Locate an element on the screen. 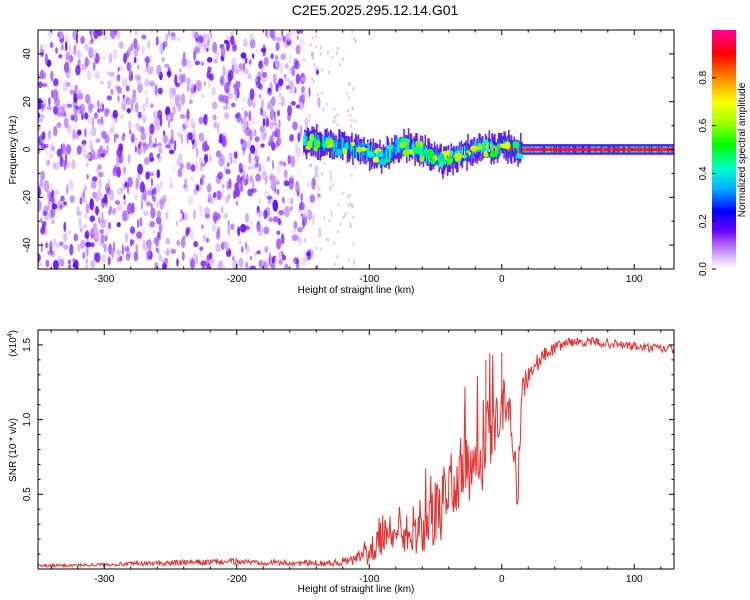 The height and width of the screenshot is (600, 750). snr-x-tick-label: 100 is located at coordinates (634, 579).